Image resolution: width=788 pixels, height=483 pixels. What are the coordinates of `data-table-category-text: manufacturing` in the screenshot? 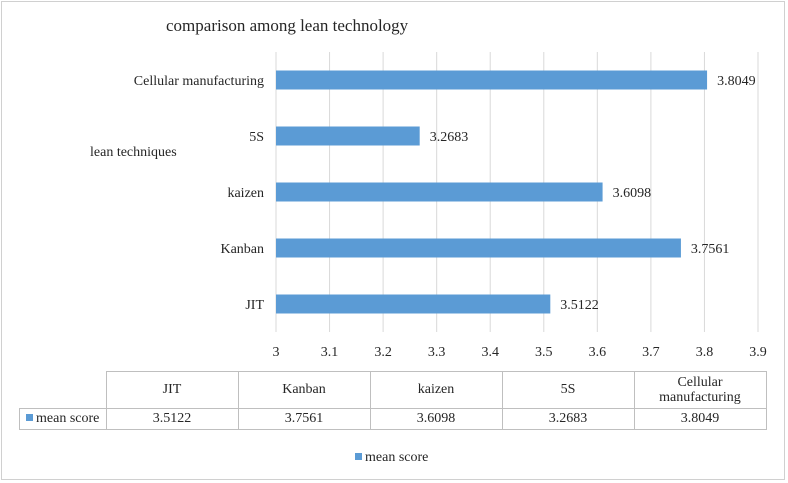 It's located at (700, 397).